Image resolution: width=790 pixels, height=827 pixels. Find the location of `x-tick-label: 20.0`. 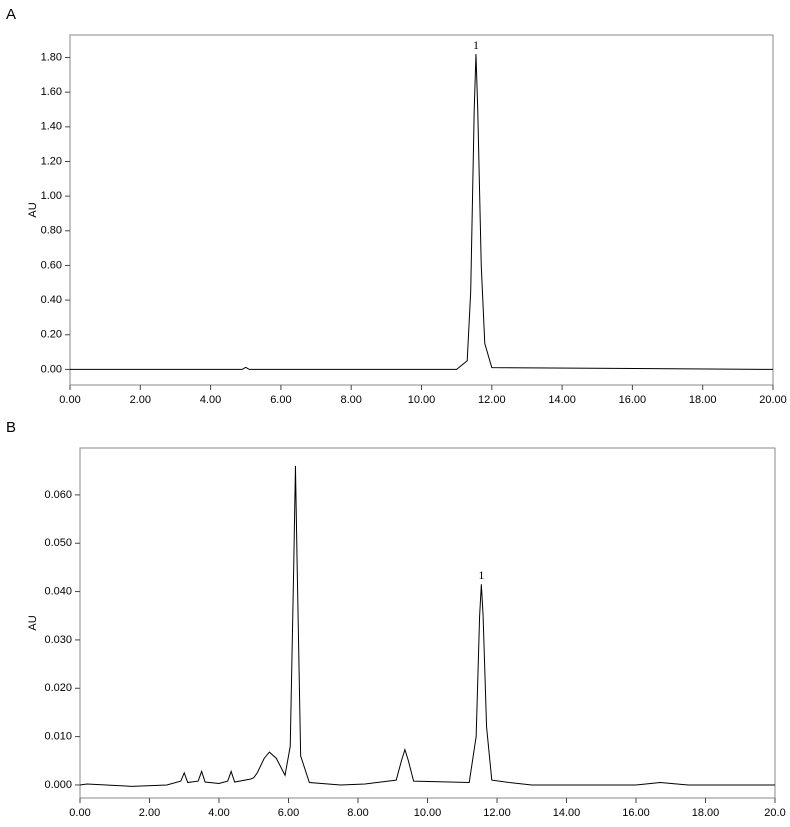

x-tick-label: 20.0 is located at coordinates (774, 813).